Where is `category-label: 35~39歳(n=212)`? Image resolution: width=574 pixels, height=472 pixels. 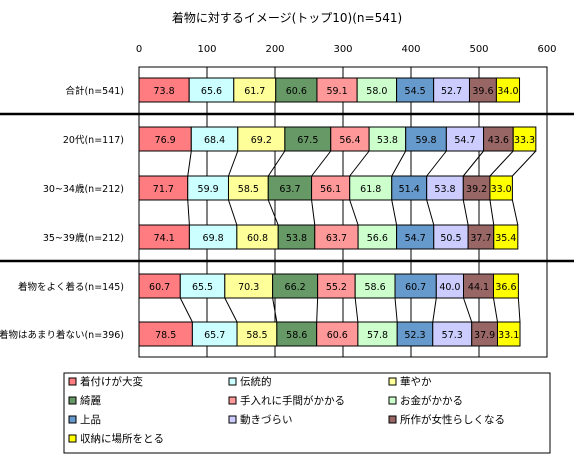 category-label: 35~39歳(n=212) is located at coordinates (83, 238).